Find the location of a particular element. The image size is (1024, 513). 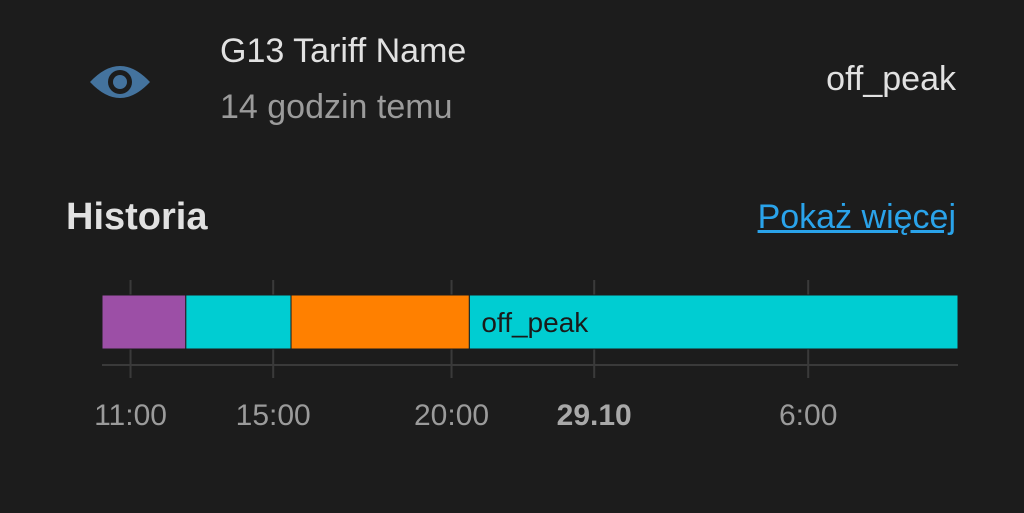

history-title: Historia is located at coordinates (137, 217).